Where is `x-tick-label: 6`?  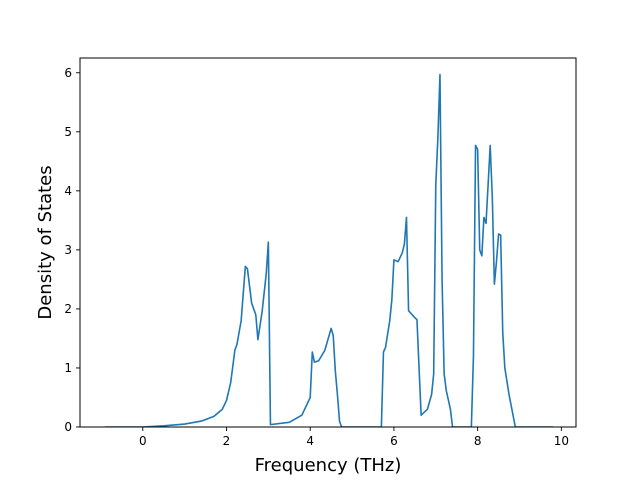 x-tick-label: 6 is located at coordinates (394, 441).